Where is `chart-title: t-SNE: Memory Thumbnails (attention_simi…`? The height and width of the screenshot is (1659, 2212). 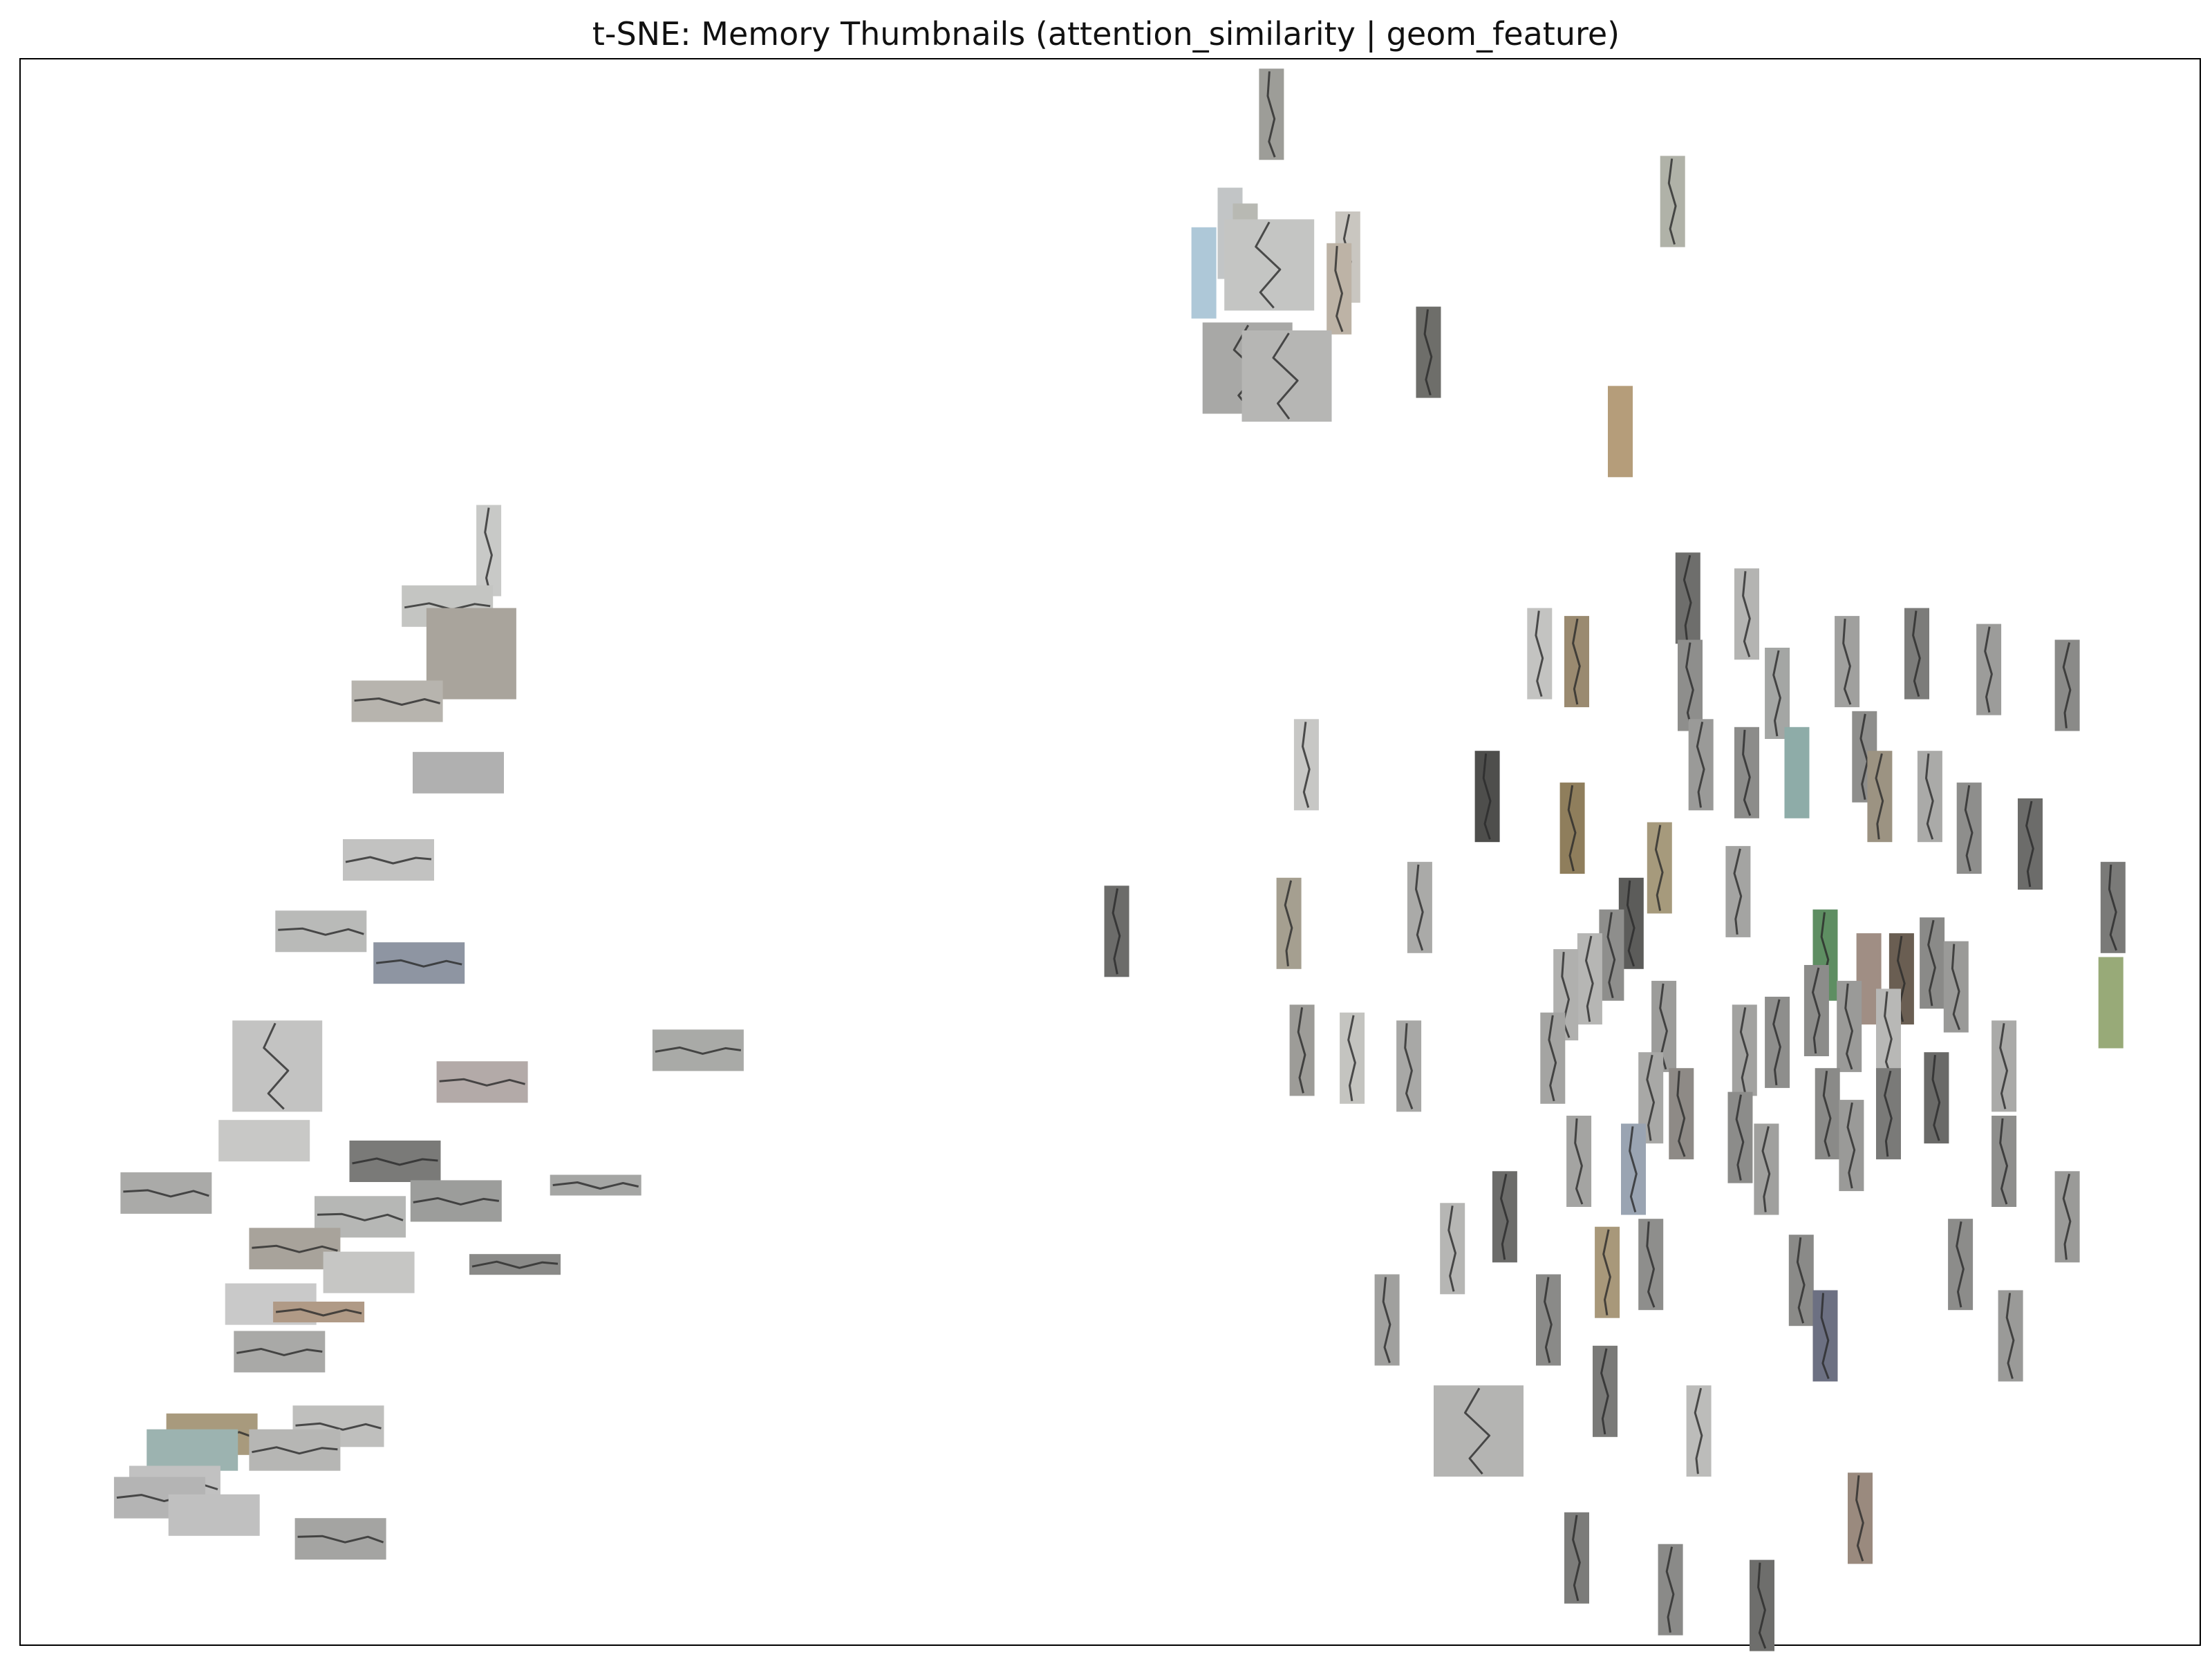 chart-title: t-SNE: Memory Thumbnails (attention_simi… is located at coordinates (1106, 34).